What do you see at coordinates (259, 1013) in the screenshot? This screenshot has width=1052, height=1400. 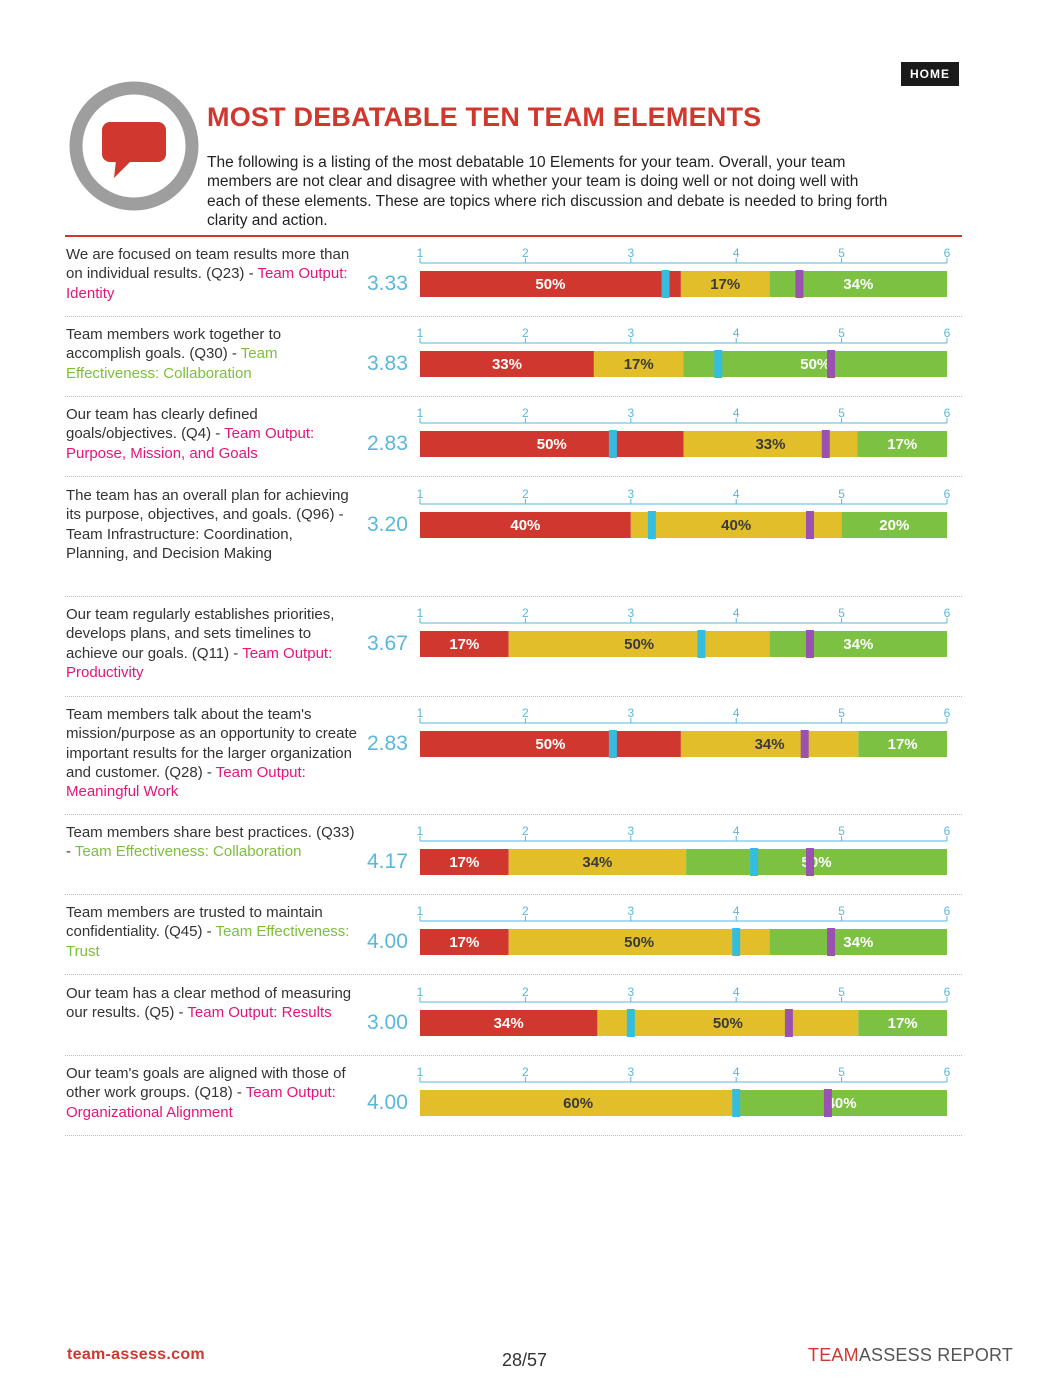 I see `category-link: Team Output: Results` at bounding box center [259, 1013].